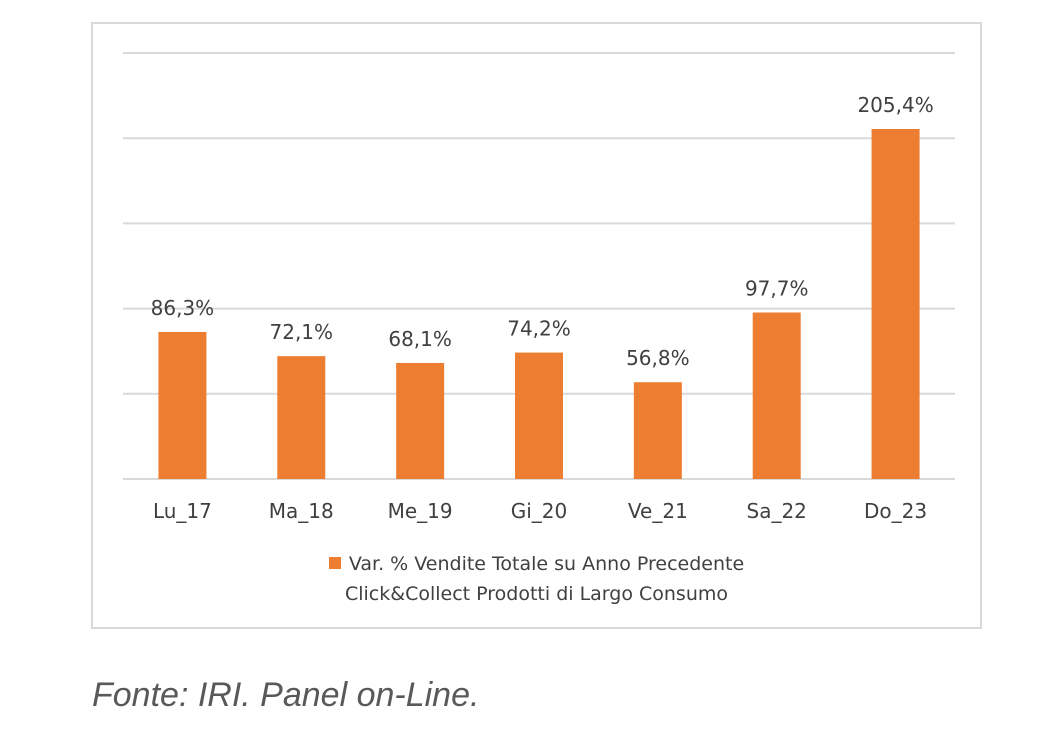 This screenshot has width=1061, height=746. What do you see at coordinates (539, 329) in the screenshot?
I see `data-label-Gi_20: 74,2%` at bounding box center [539, 329].